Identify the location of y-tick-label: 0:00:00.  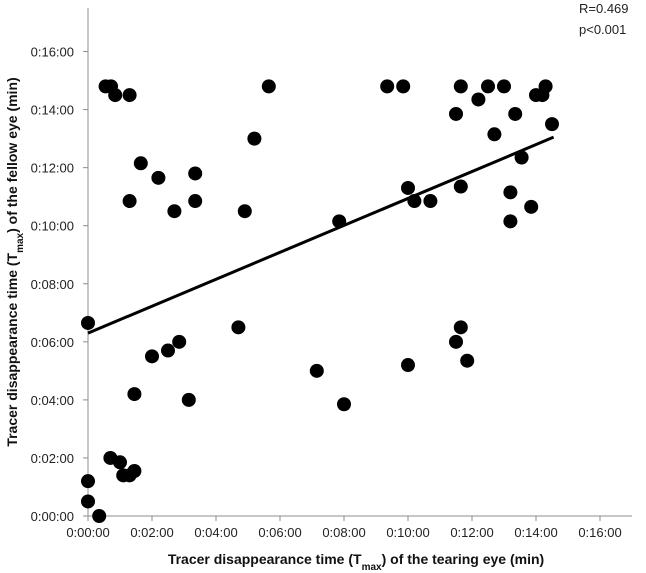
(52, 516).